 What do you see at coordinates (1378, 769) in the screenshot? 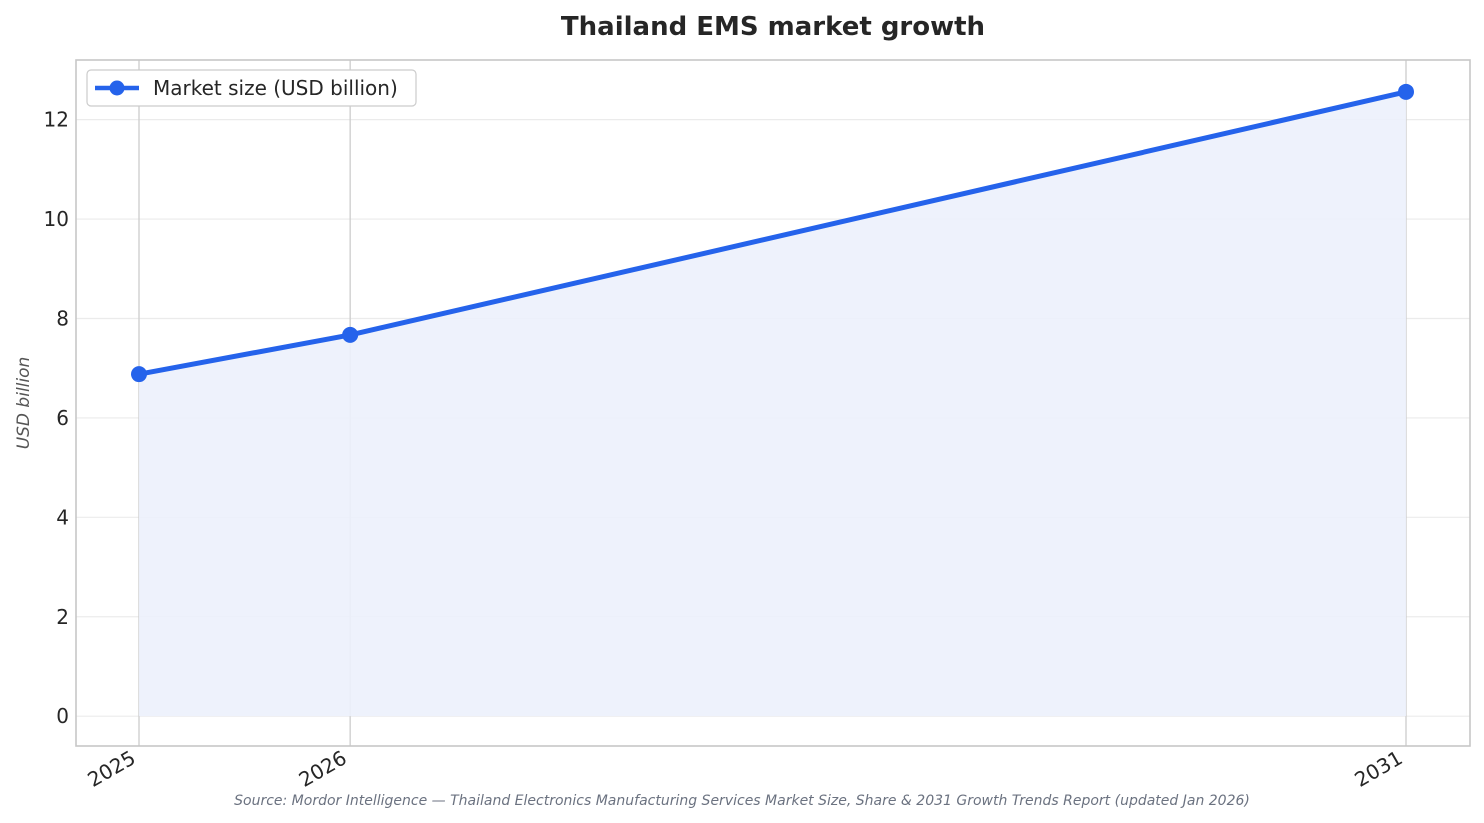
I see `x-tick-label: 2031` at bounding box center [1378, 769].